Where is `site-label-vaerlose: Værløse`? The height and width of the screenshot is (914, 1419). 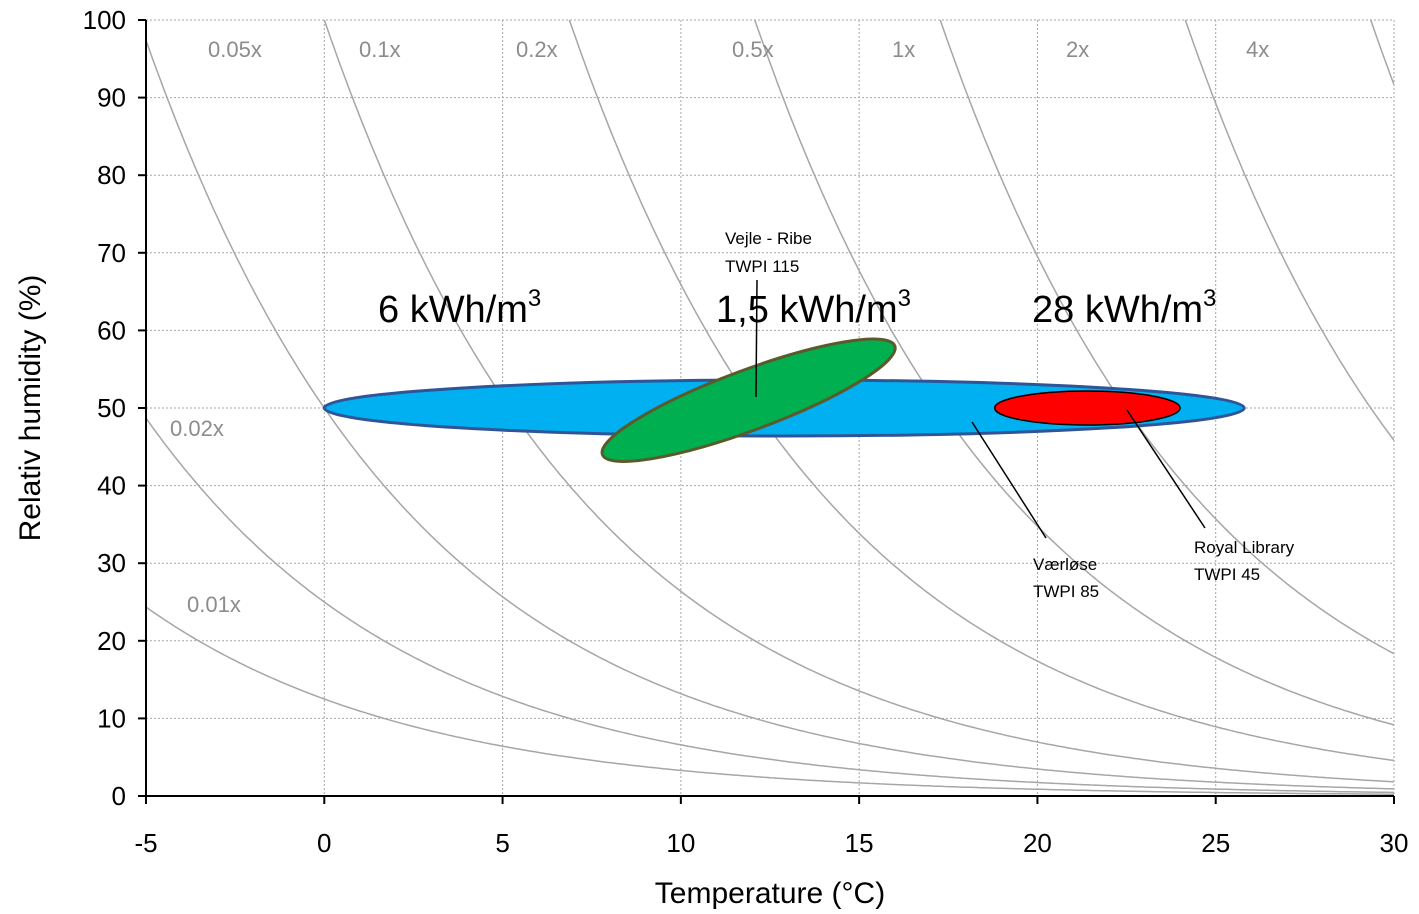 site-label-vaerlose: Værløse is located at coordinates (1065, 564).